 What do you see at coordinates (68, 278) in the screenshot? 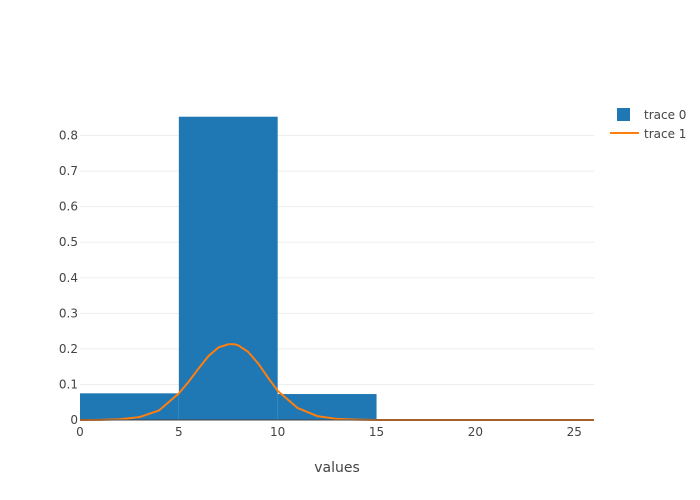
I see `y-tick-label: 0.4` at bounding box center [68, 278].